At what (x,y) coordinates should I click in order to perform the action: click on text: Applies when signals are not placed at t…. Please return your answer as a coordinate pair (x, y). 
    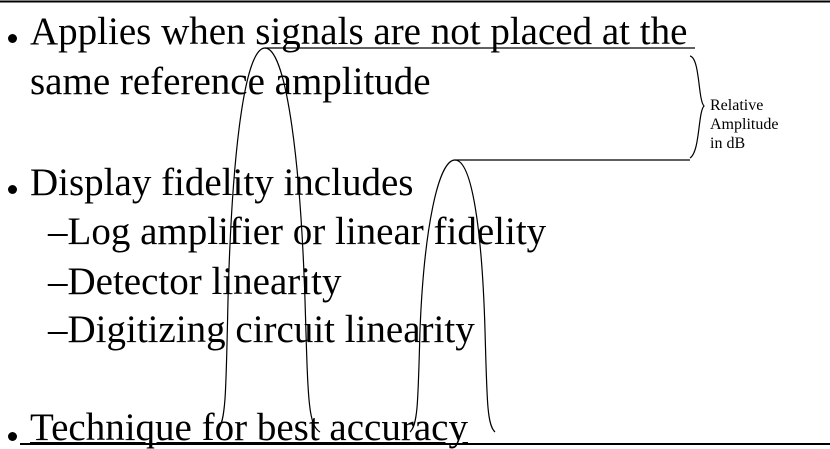
    Looking at the image, I should click on (359, 31).